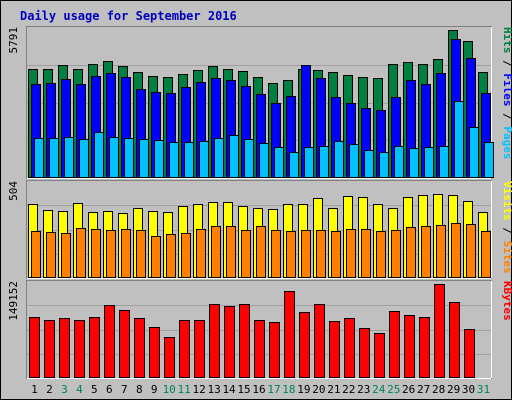 The image size is (512, 401). What do you see at coordinates (506, 257) in the screenshot?
I see `legend-label-sites: Sites` at bounding box center [506, 257].